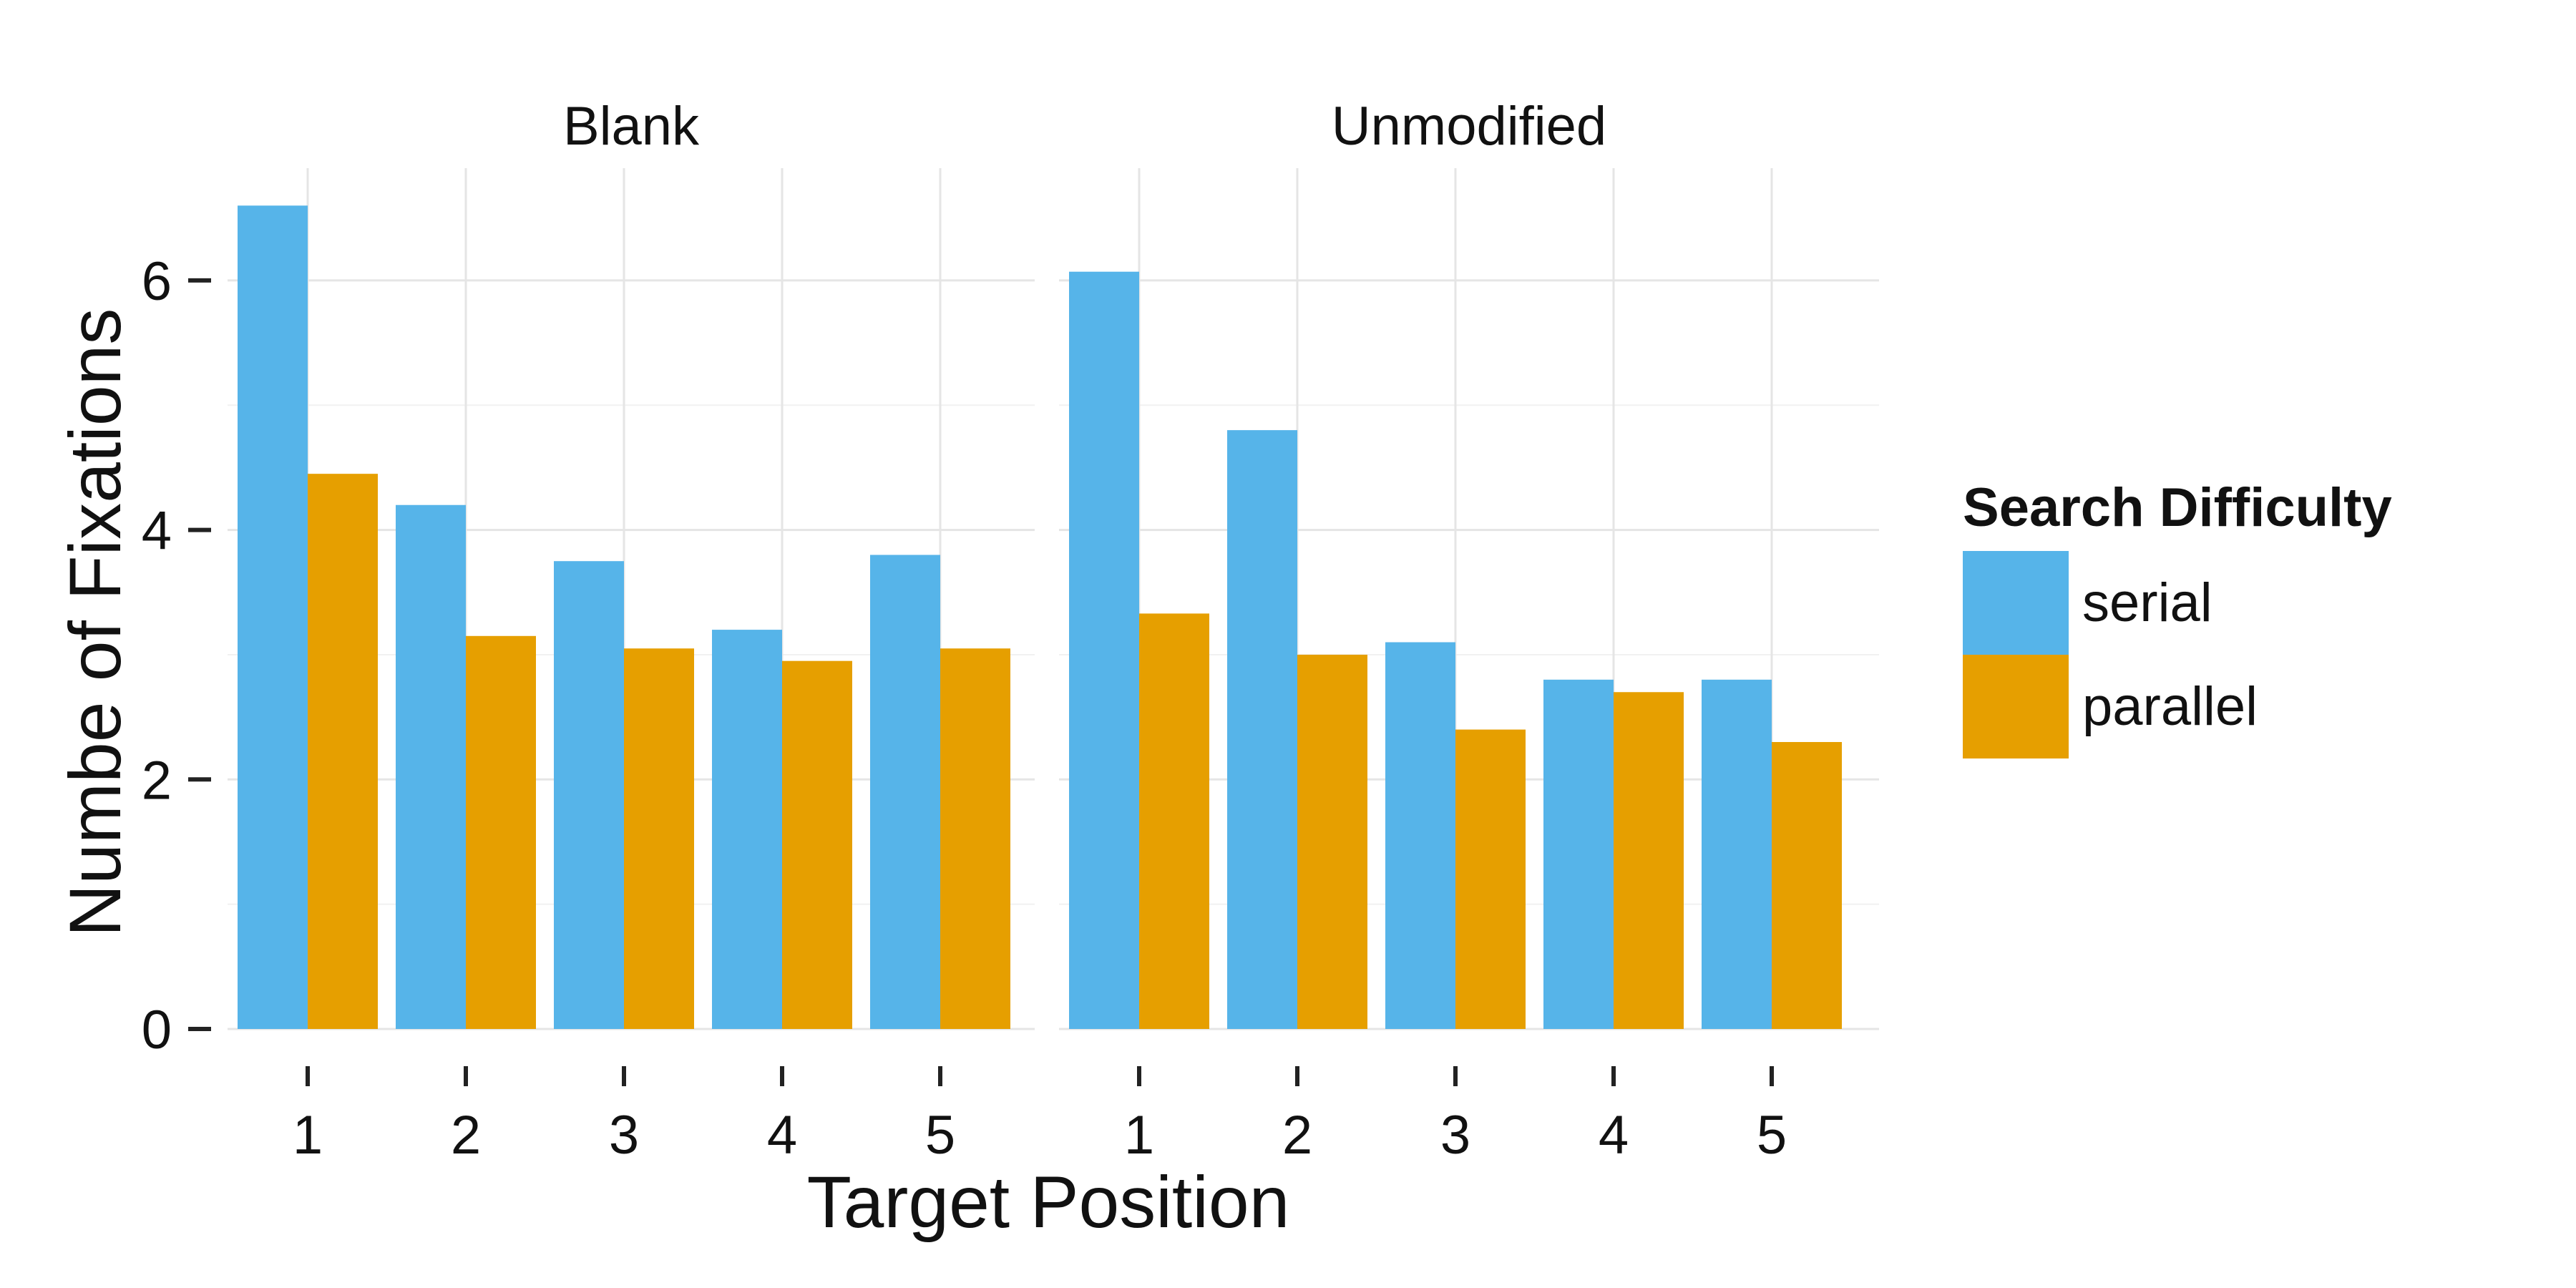 This screenshot has height=1288, width=2576. What do you see at coordinates (1048, 1202) in the screenshot?
I see `x-axis-title: Target Position` at bounding box center [1048, 1202].